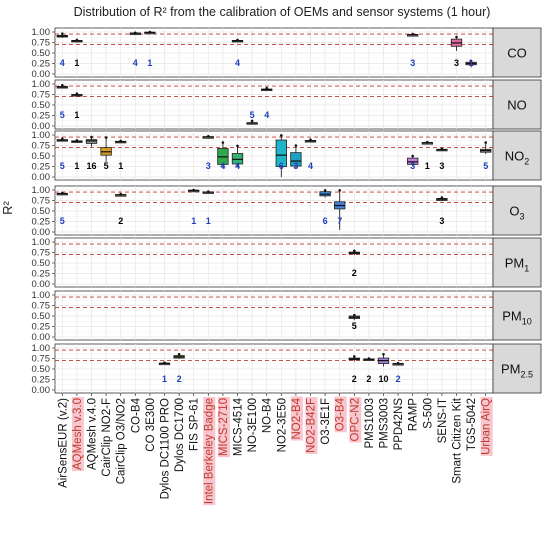 Image resolution: width=550 pixels, height=542 pixels. Describe the element at coordinates (414, 415) in the screenshot. I see `x-tick-label: RAMP` at that location.